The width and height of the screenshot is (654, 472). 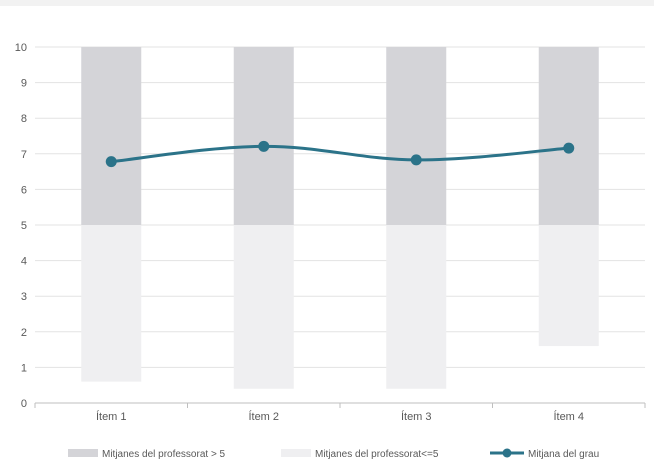 What do you see at coordinates (24, 155) in the screenshot?
I see `y-tick-label: 7` at bounding box center [24, 155].